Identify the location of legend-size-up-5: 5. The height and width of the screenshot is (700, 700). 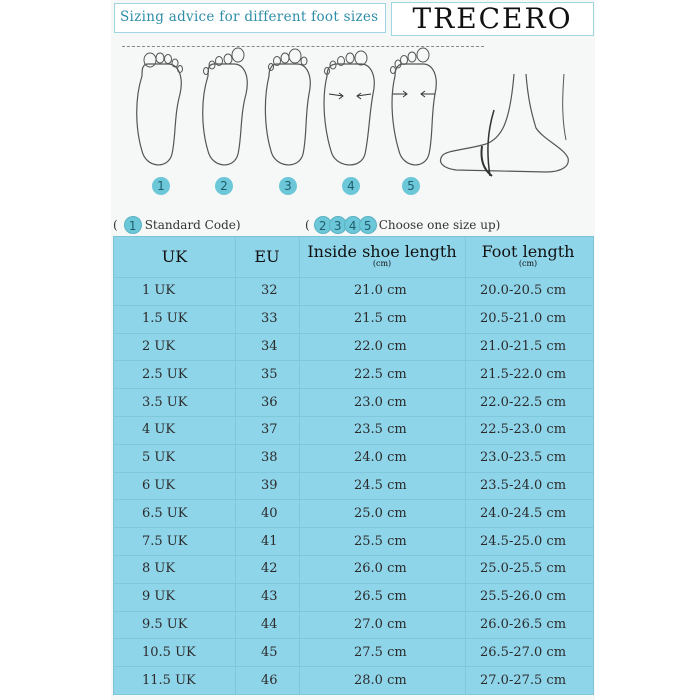
(367, 225).